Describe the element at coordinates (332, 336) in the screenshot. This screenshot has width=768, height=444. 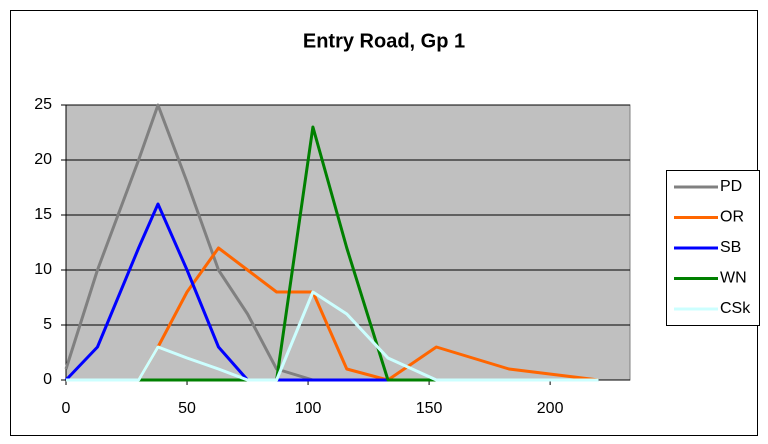
I see `series-line` at that location.